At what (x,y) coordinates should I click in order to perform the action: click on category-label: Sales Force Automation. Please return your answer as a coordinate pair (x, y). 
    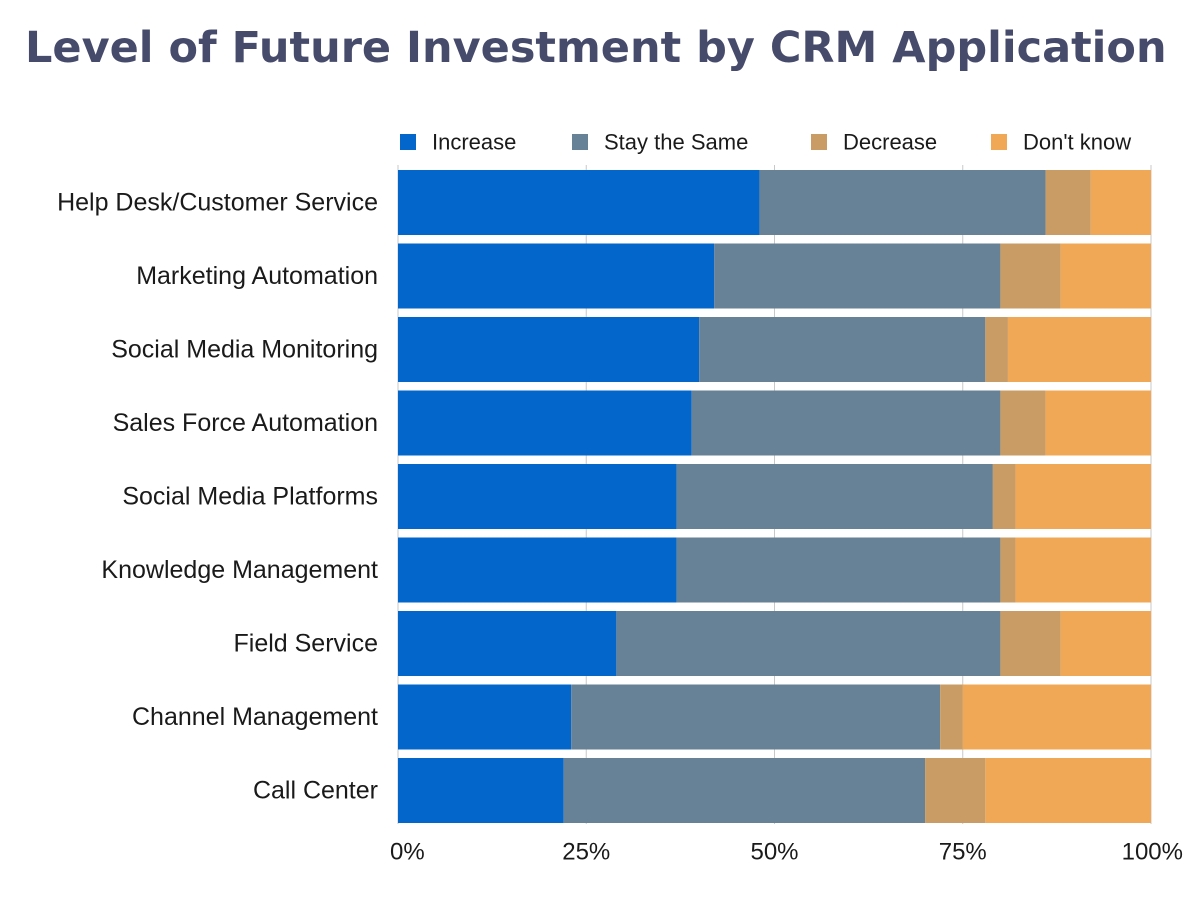
    Looking at the image, I should click on (245, 423).